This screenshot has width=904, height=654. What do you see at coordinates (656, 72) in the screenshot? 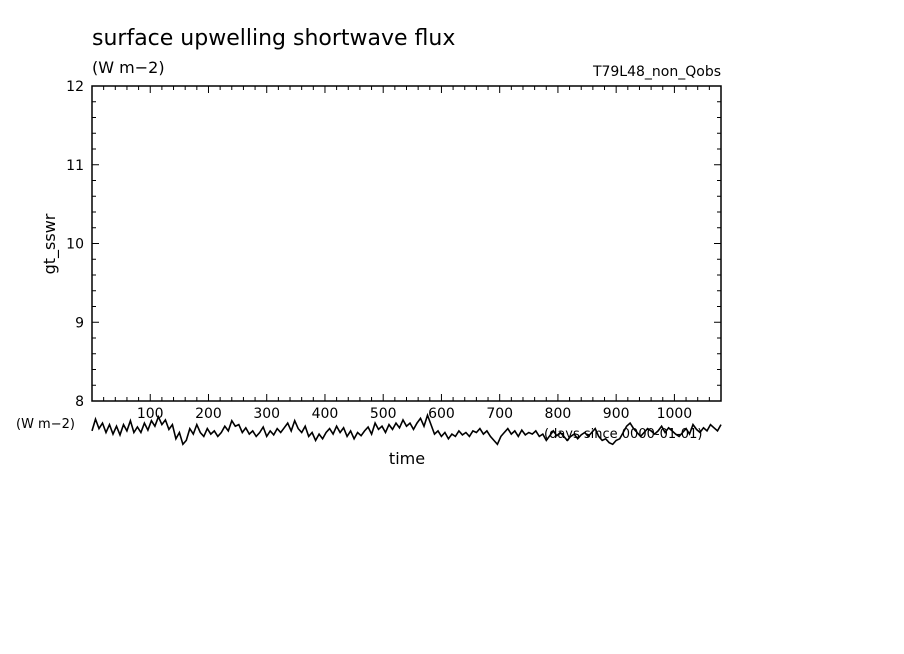
I see `run-label: T79L48_non_Qobs` at bounding box center [656, 72].